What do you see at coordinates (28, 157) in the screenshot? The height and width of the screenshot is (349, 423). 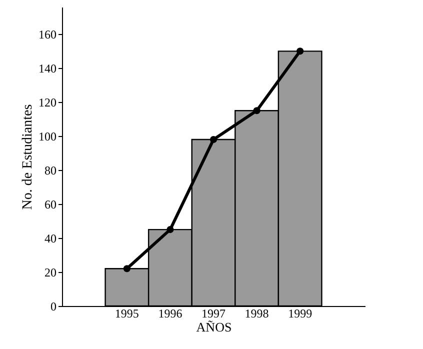 I see `y-axis-title: No. de Estudiantes` at bounding box center [28, 157].